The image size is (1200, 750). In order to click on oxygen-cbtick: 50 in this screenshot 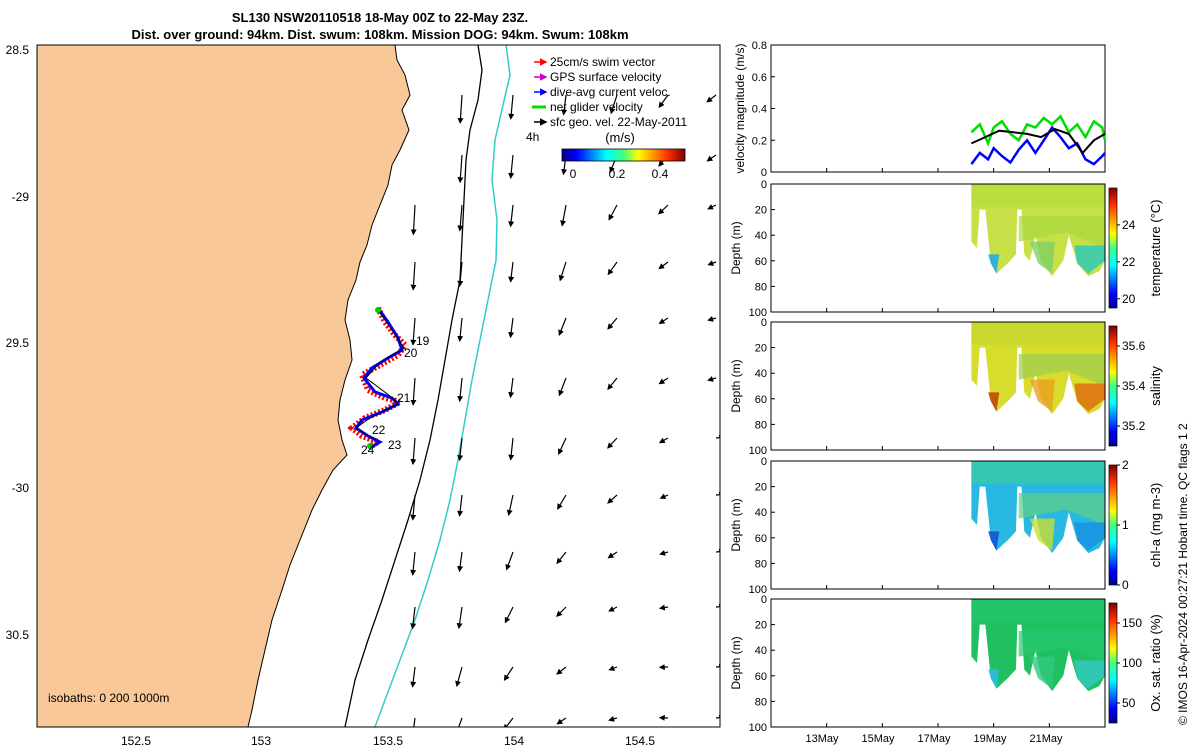, I will do `click(1129, 703)`.